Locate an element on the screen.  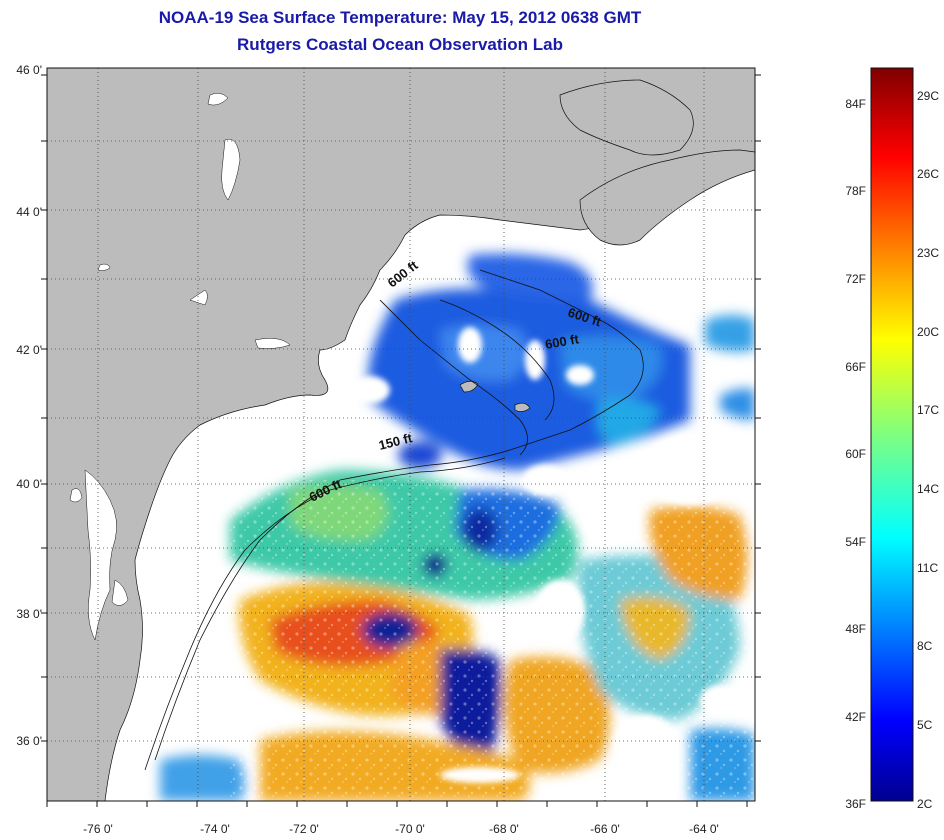
lon-tick-label: -64 0' is located at coordinates (704, 829).